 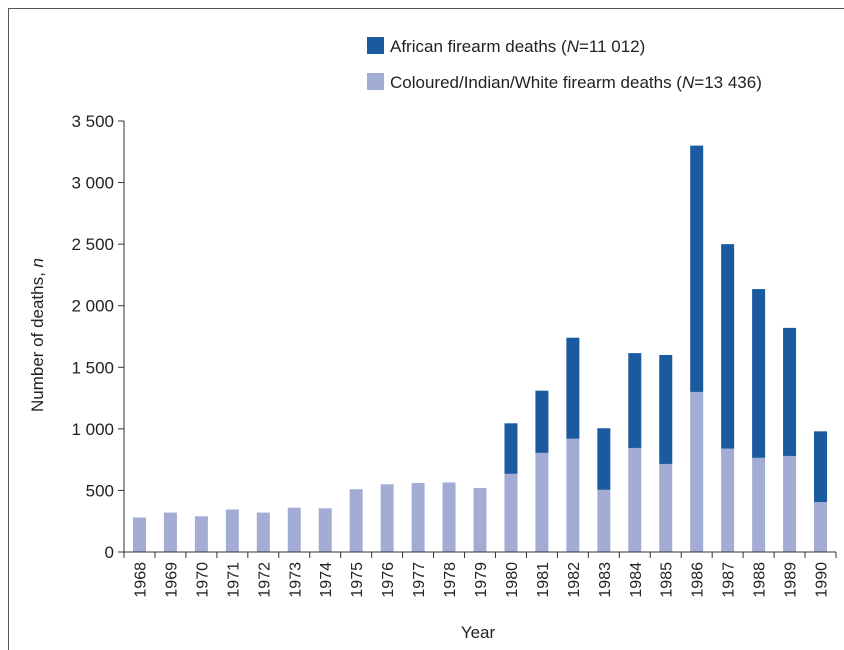 I want to click on y-tick-label: 2 000, so click(x=92, y=306).